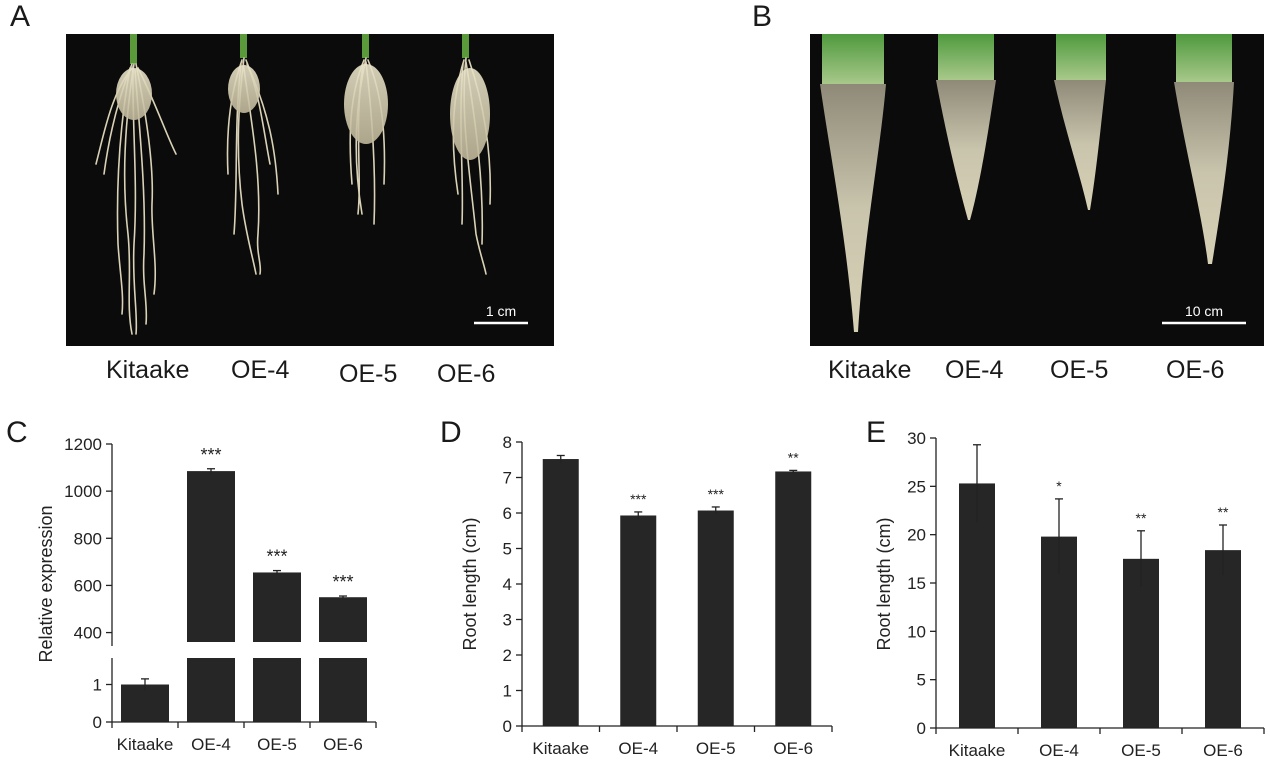  Describe the element at coordinates (211, 690) in the screenshot. I see `bar-oe-4-lower` at that location.